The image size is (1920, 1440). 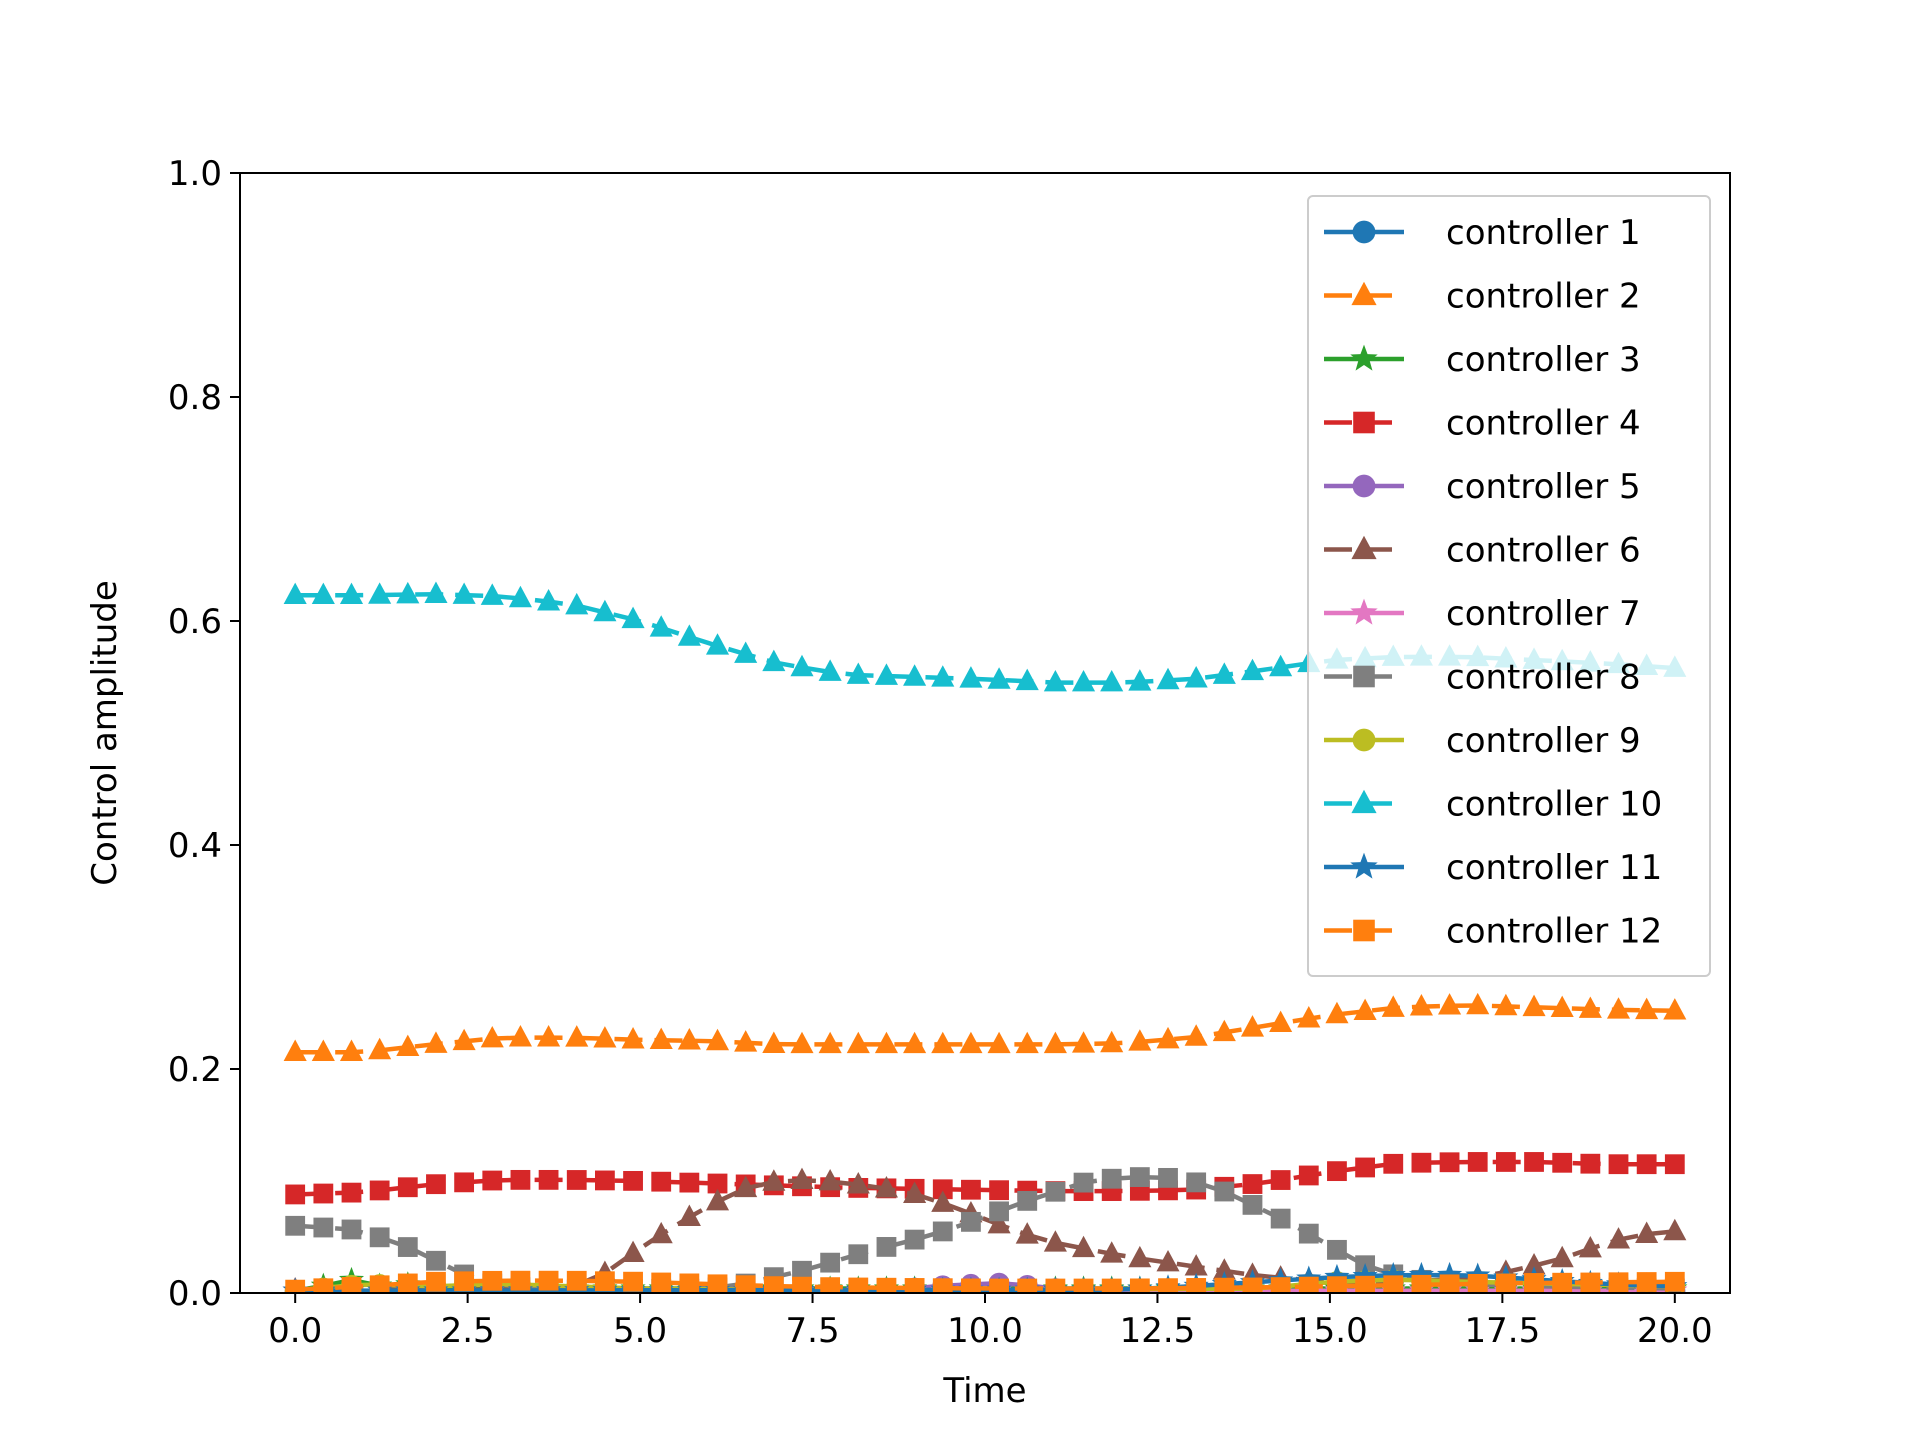 What do you see at coordinates (1543, 614) in the screenshot?
I see `legend-label: controller 7` at bounding box center [1543, 614].